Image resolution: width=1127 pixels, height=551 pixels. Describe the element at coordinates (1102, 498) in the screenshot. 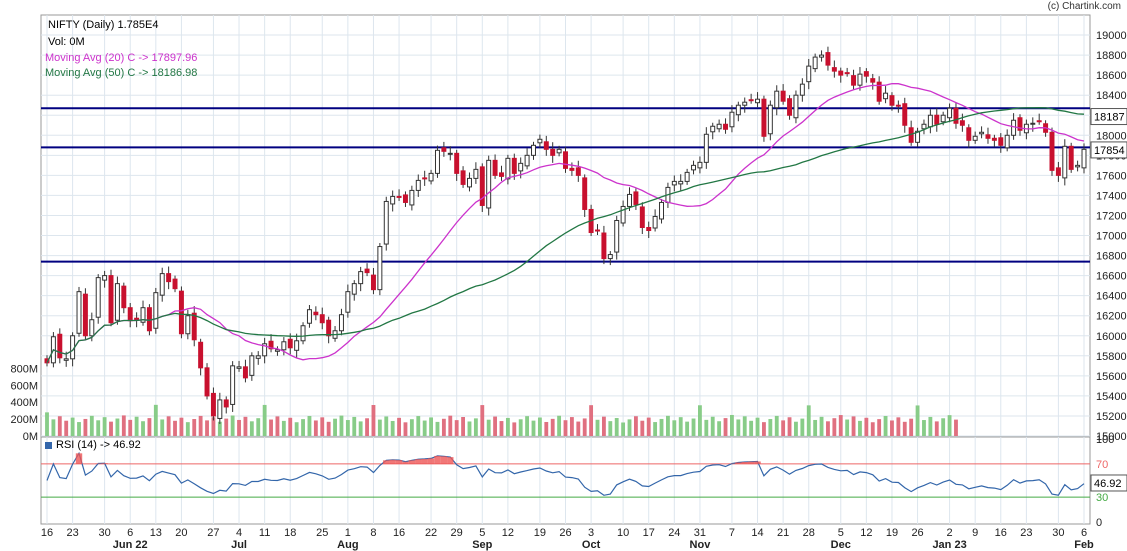

I see `rsi-tick-label: 30` at that location.